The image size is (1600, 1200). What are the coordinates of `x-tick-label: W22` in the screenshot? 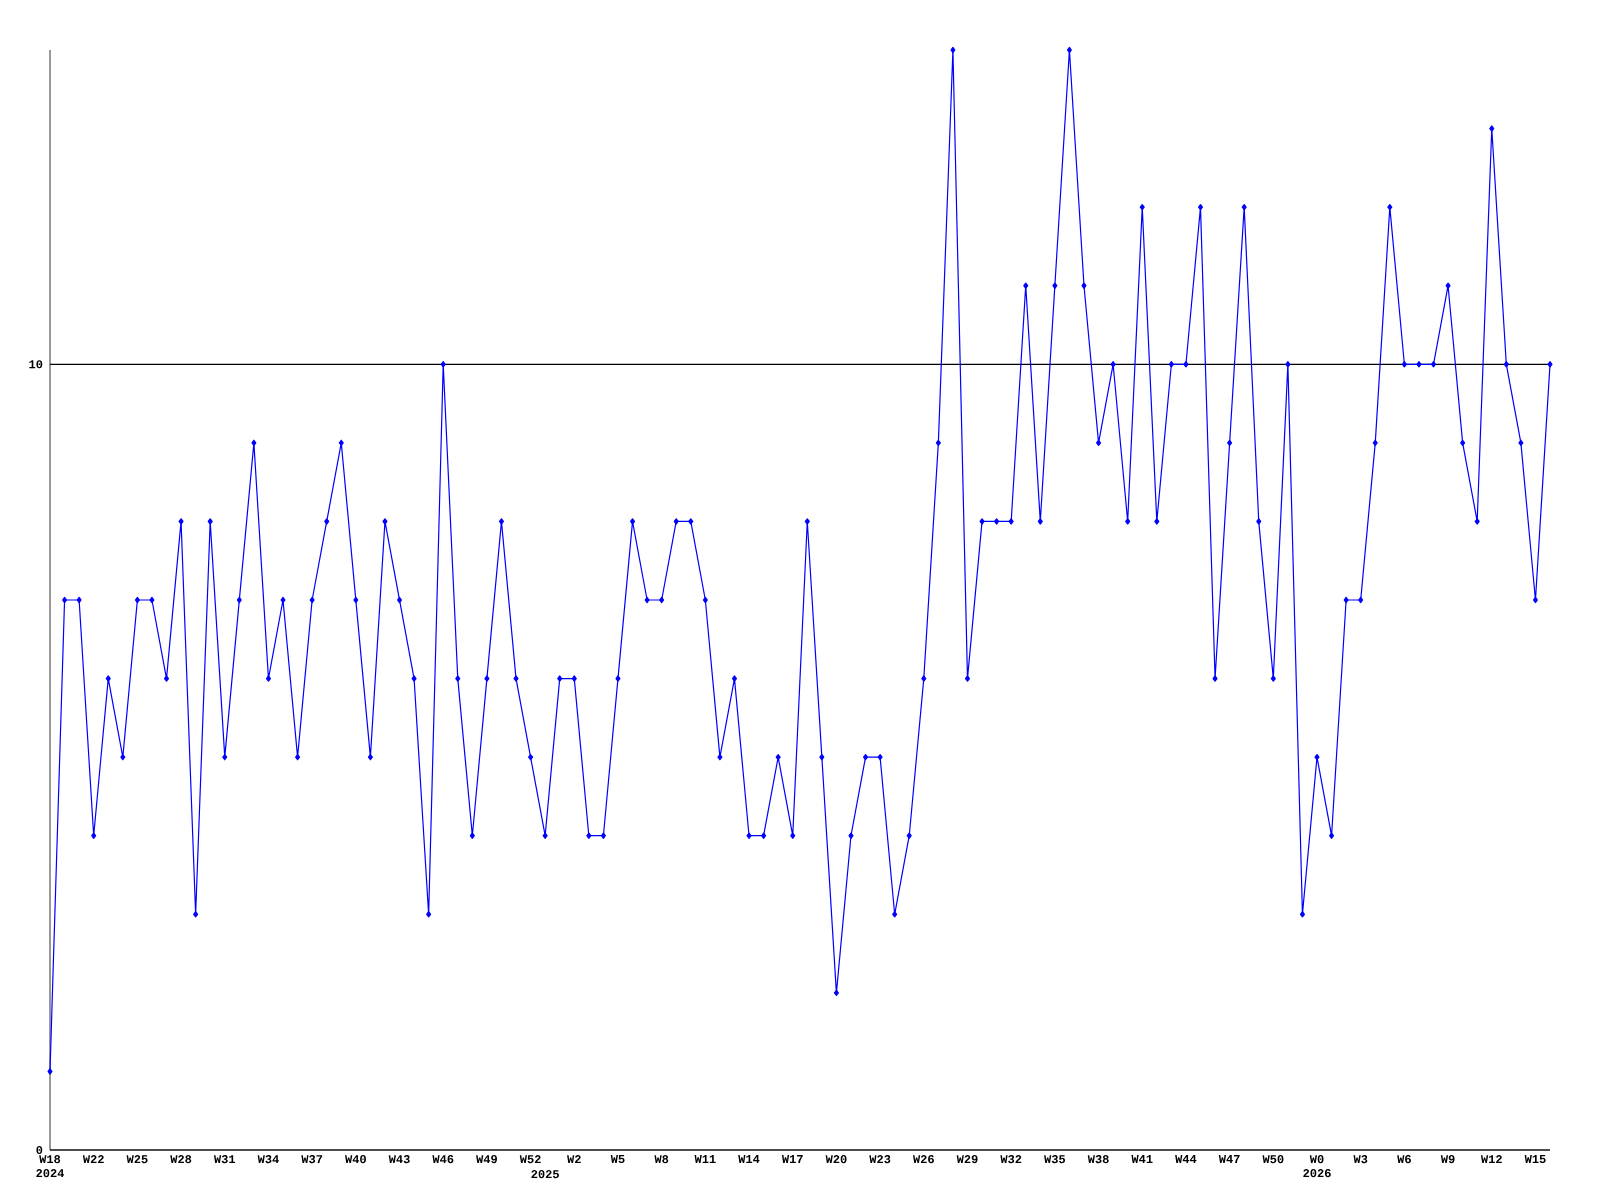 It's located at (93, 1159).